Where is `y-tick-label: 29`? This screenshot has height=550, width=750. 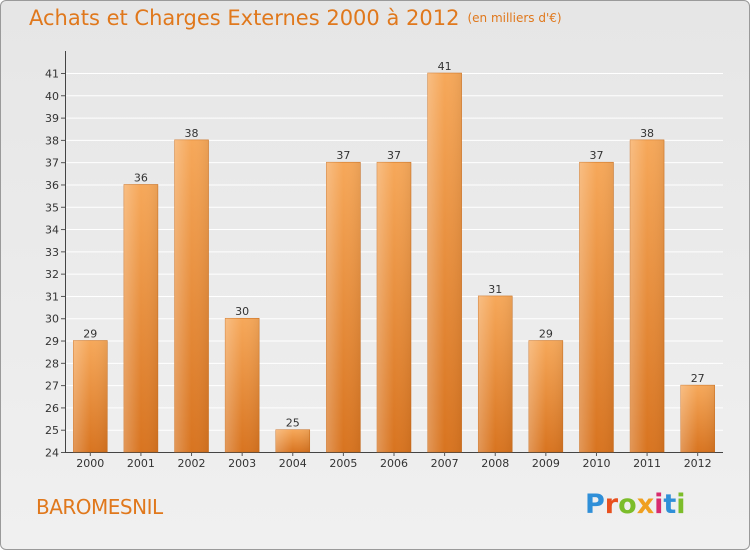 y-tick-label: 29 is located at coordinates (52, 341).